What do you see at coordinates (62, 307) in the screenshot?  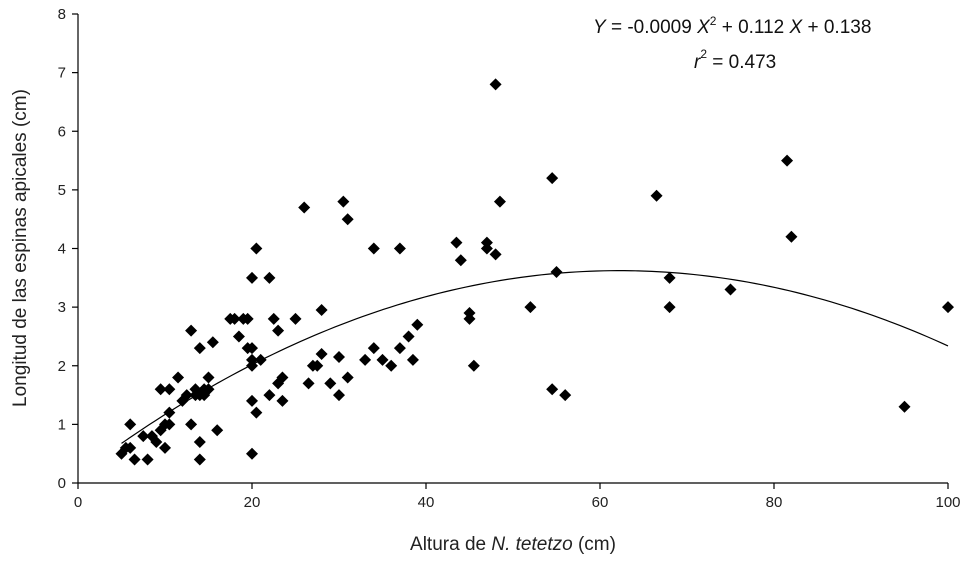 I see `y-tick-label: 3` at bounding box center [62, 307].